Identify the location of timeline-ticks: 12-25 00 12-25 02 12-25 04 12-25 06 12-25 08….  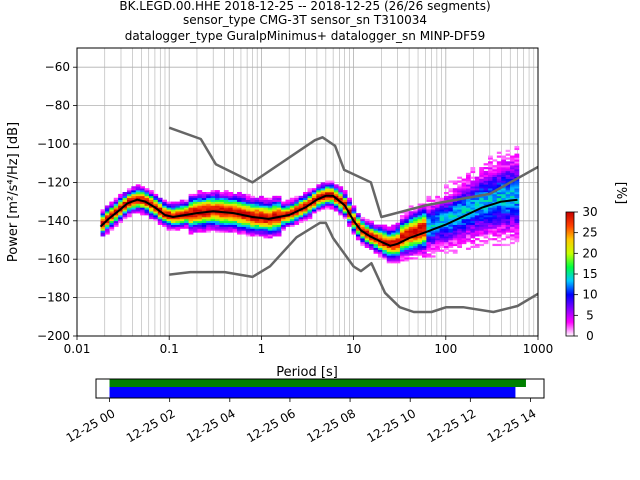
(301, 421).